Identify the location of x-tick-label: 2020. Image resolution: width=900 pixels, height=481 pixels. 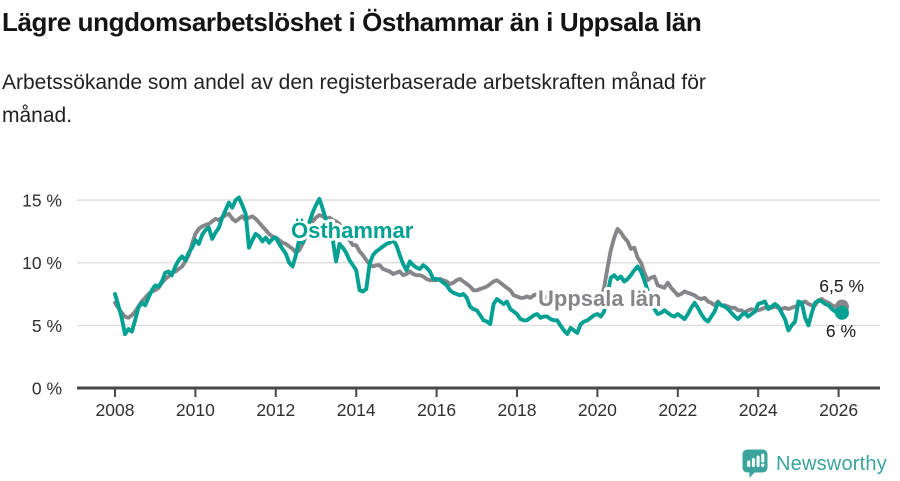
(597, 410).